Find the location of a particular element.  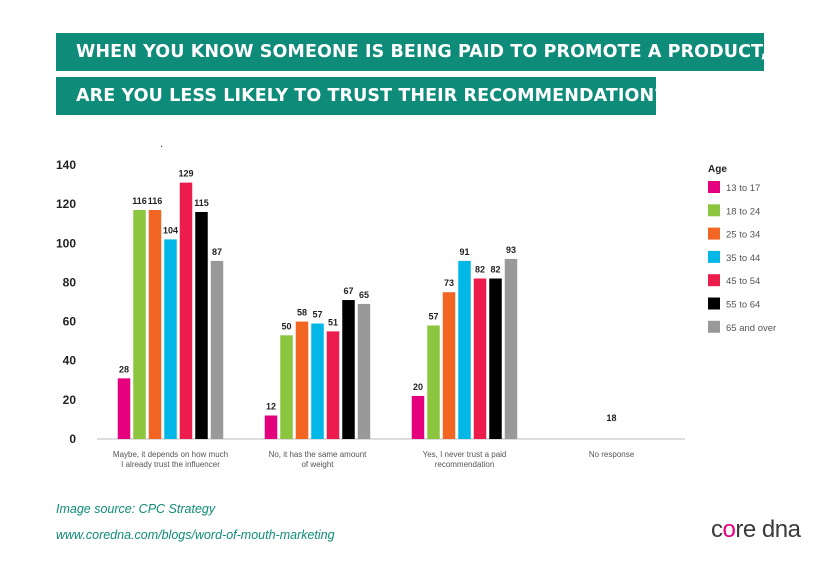

data-label: 91 is located at coordinates (464, 252).